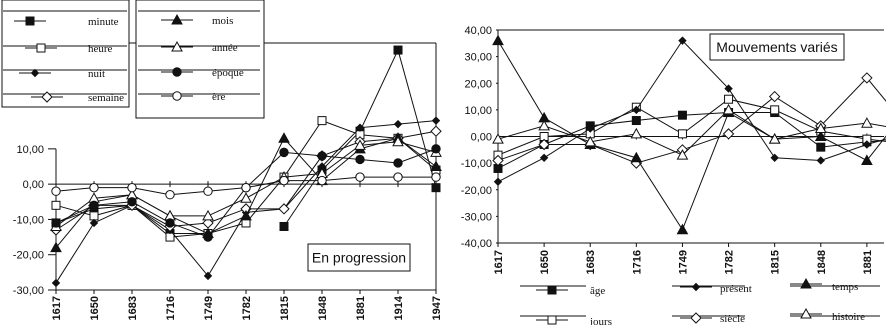 The height and width of the screenshot is (330, 886). I want to click on x-tick-label: 1782, so click(247, 308).